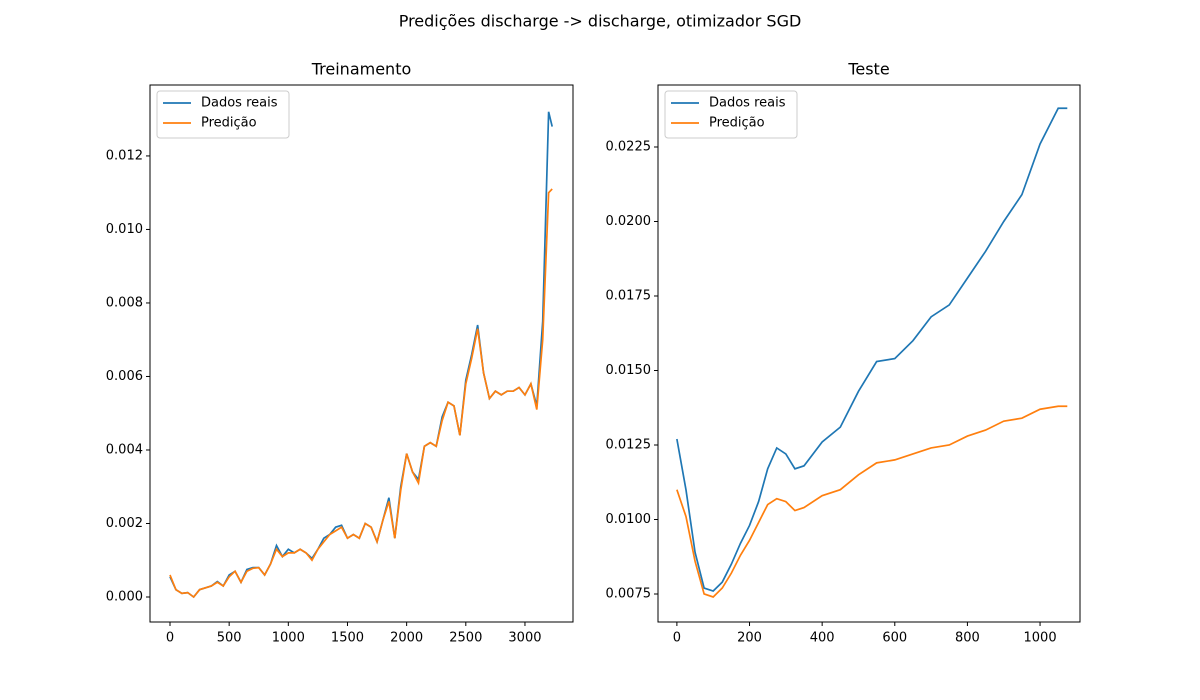 The image size is (1200, 700). I want to click on x-tick-label: 200, so click(749, 638).